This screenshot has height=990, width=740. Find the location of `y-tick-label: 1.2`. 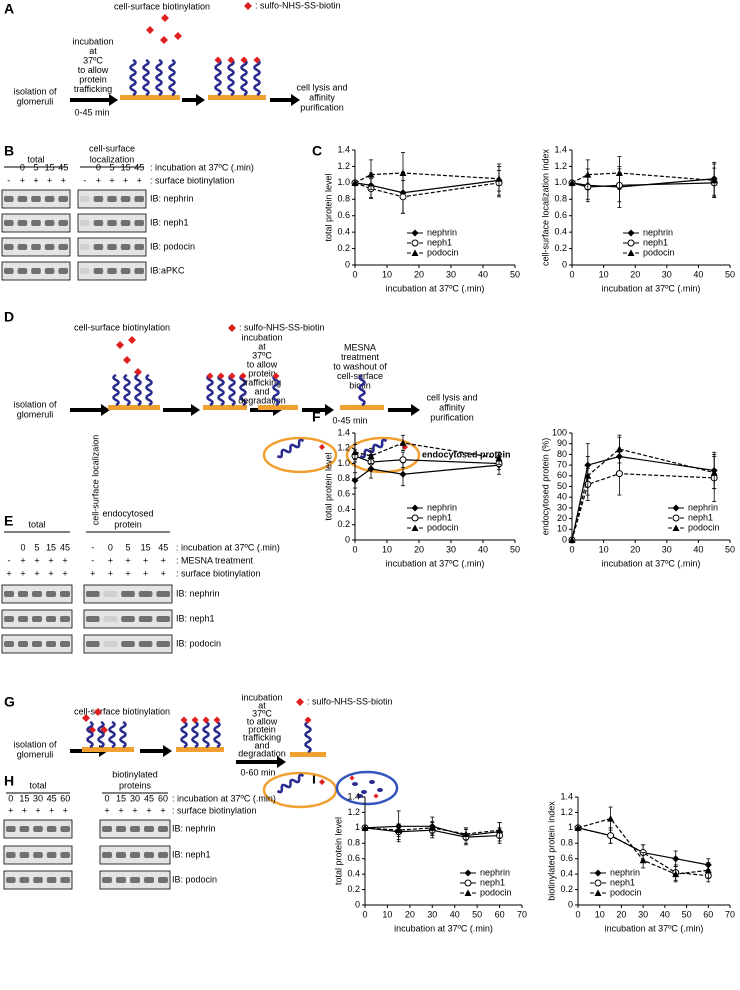

y-tick-label: 1.2 is located at coordinates (560, 166).